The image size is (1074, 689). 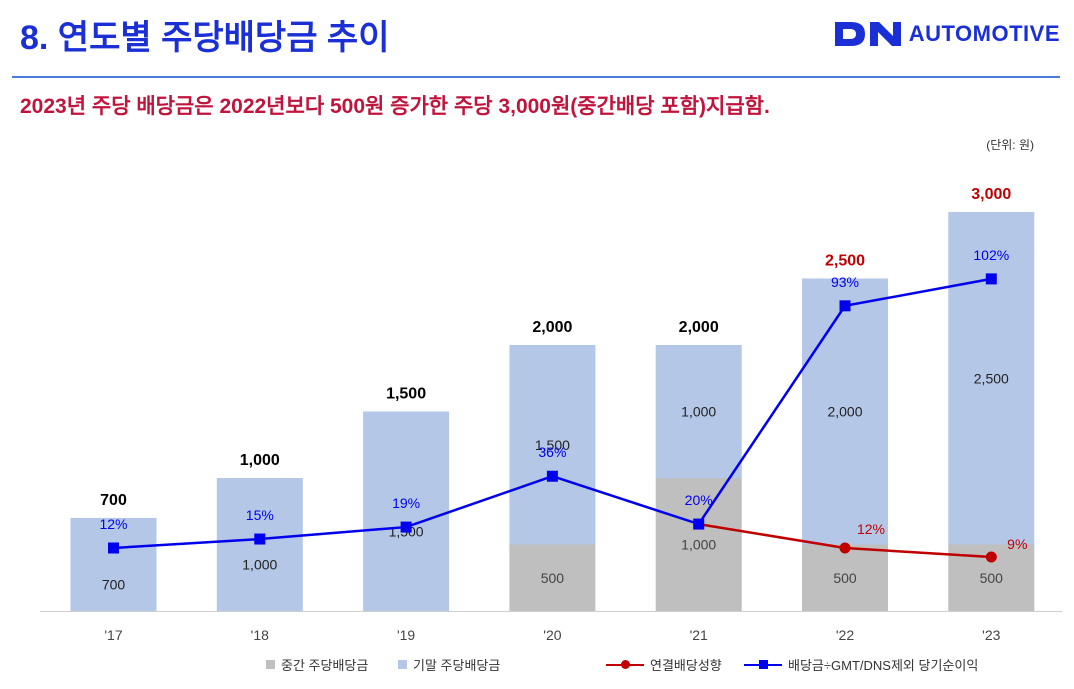 I want to click on legend-ratio-marker, so click(x=763, y=664).